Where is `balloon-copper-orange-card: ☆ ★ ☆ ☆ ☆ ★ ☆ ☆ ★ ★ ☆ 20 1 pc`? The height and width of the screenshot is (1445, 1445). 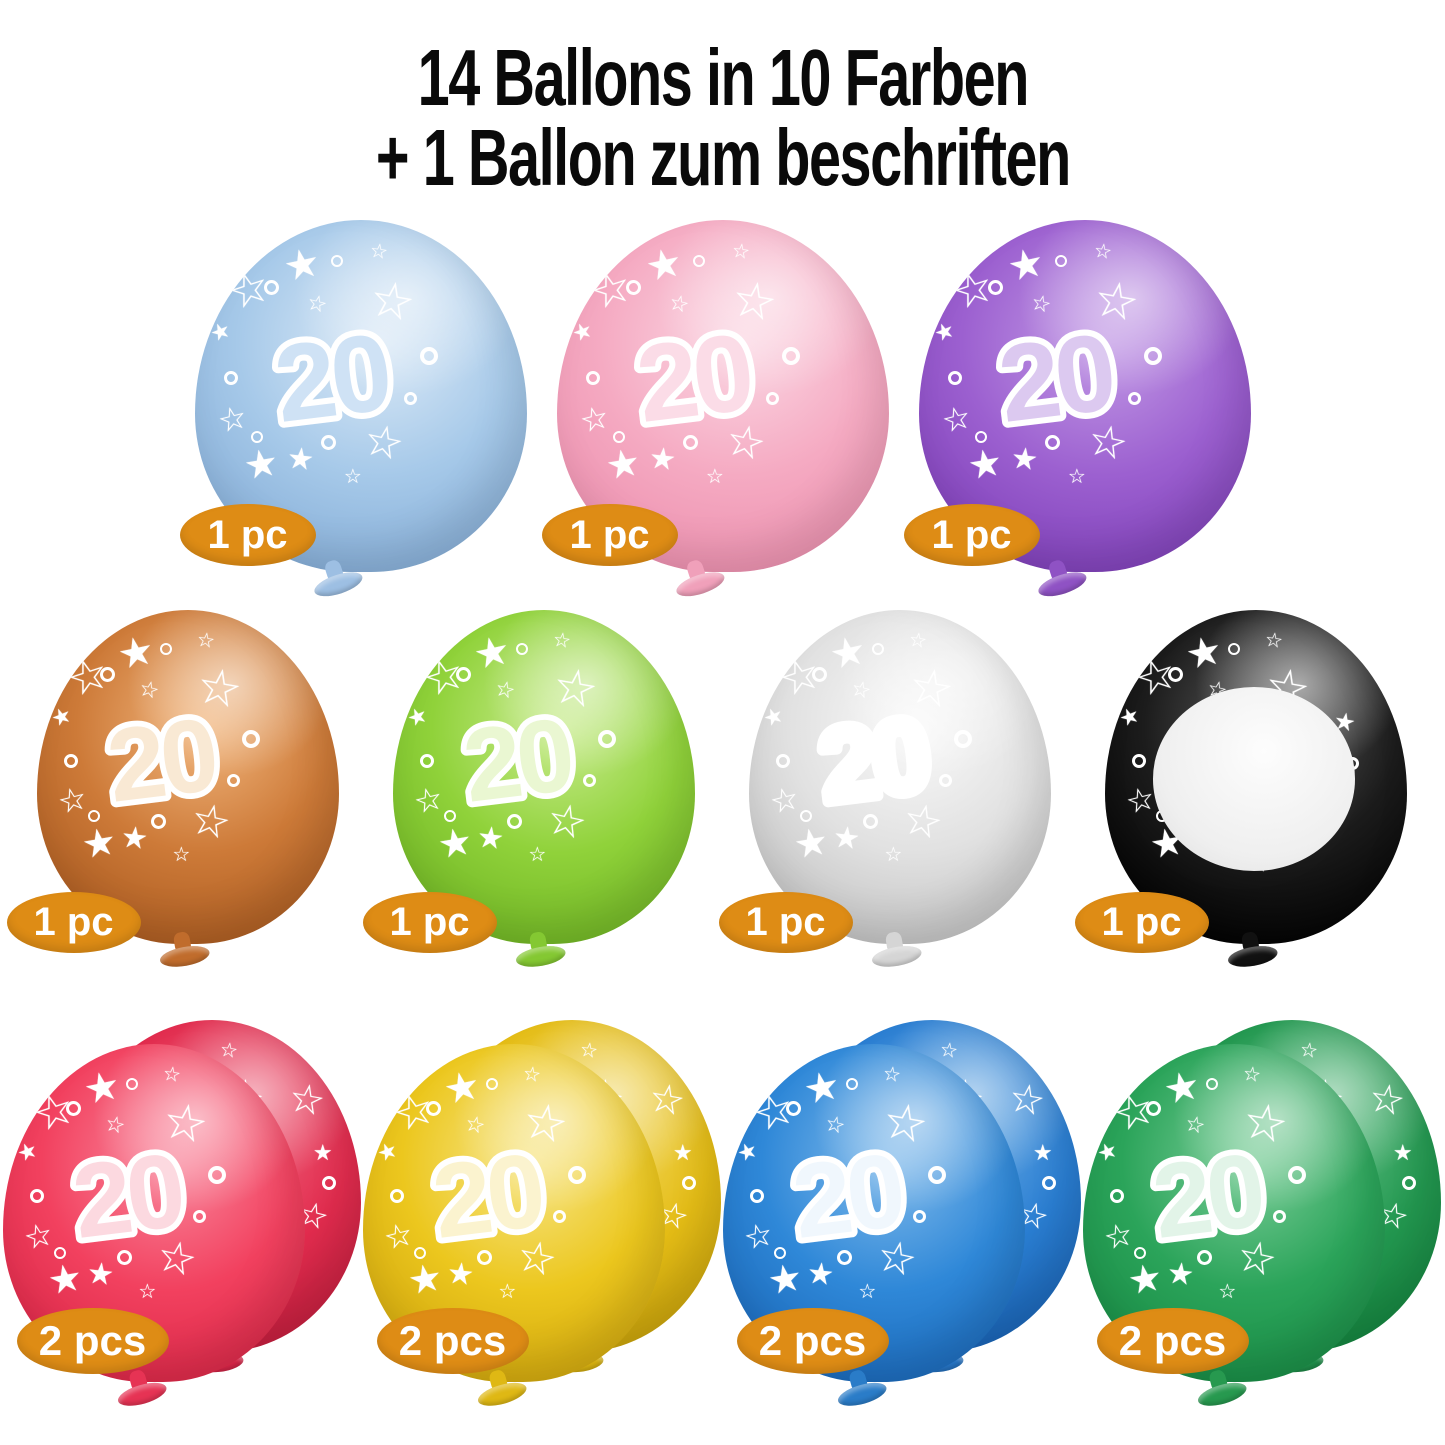 balloon-copper-orange-card: ☆ ★ ☆ ☆ ☆ ★ ☆ ☆ ★ ★ ☆ 20 1 pc is located at coordinates (186, 812).